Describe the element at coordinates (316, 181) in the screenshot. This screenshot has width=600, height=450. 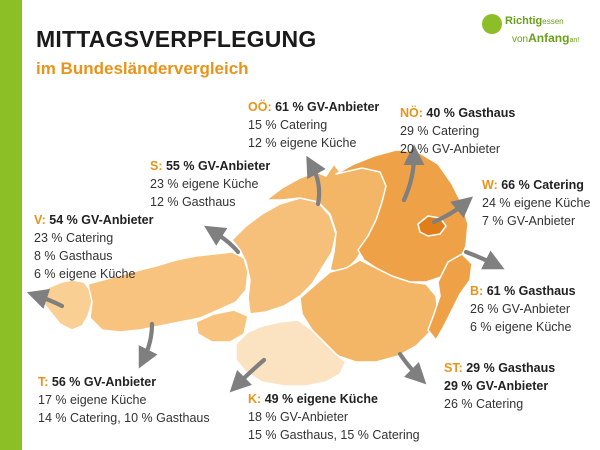
I see `arrow-ooe` at that location.